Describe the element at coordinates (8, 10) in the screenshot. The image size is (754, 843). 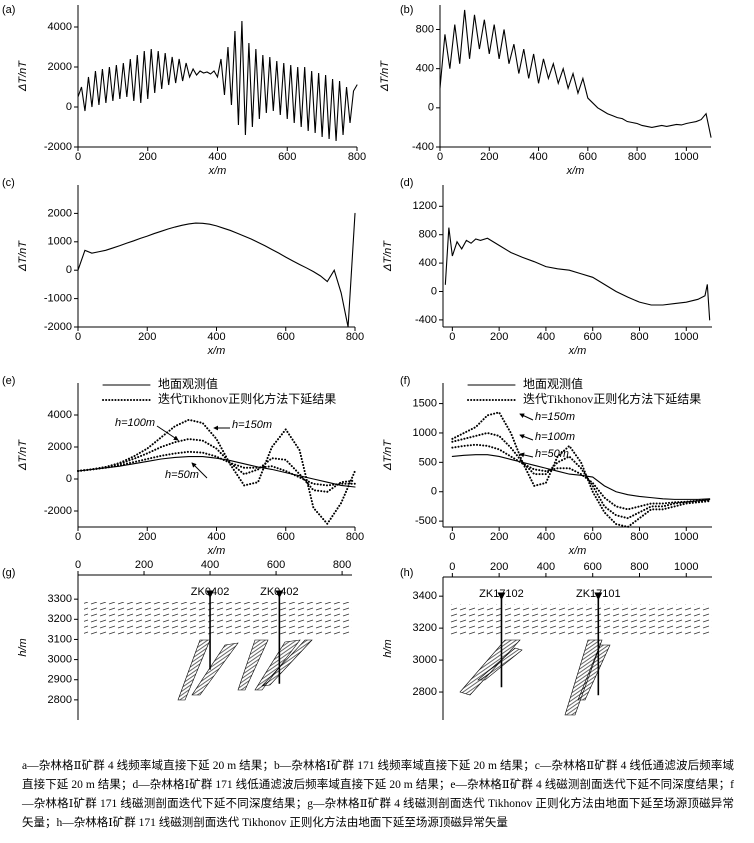
I see `panel-label: (a)` at that location.